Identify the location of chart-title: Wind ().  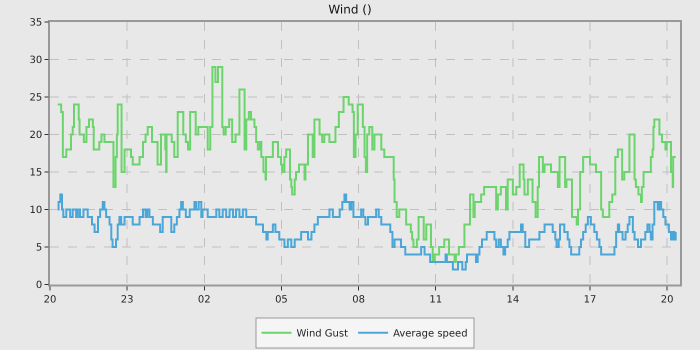
(350, 9).